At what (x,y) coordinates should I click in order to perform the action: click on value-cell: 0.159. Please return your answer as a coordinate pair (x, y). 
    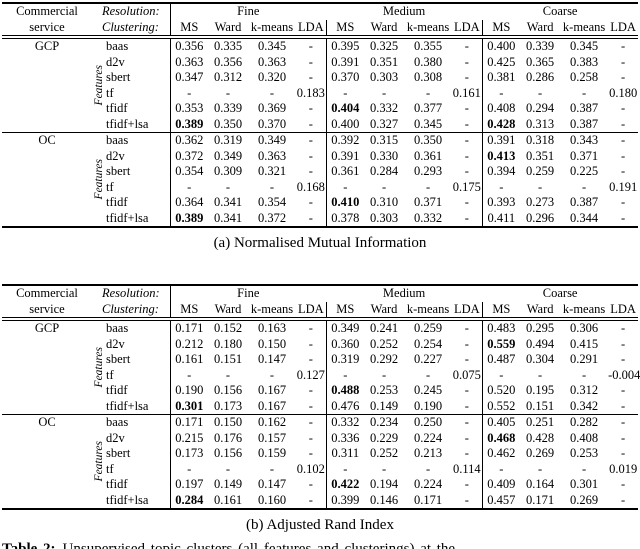
    Looking at the image, I should click on (272, 453).